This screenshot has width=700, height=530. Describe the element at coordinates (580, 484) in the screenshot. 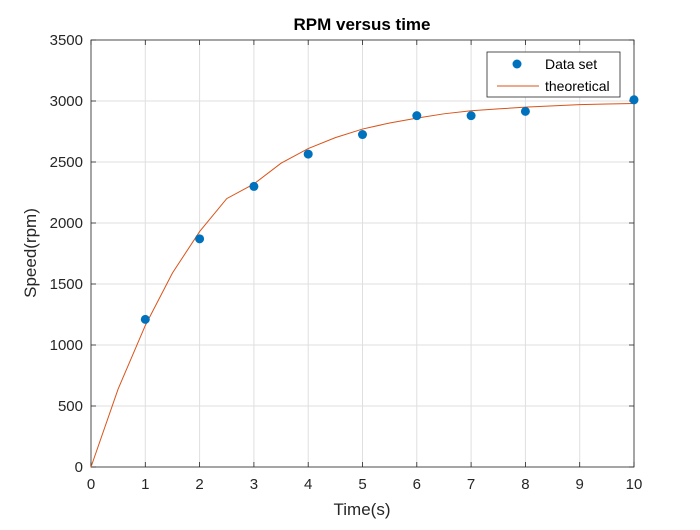

I see `x-tick-label: 9` at that location.